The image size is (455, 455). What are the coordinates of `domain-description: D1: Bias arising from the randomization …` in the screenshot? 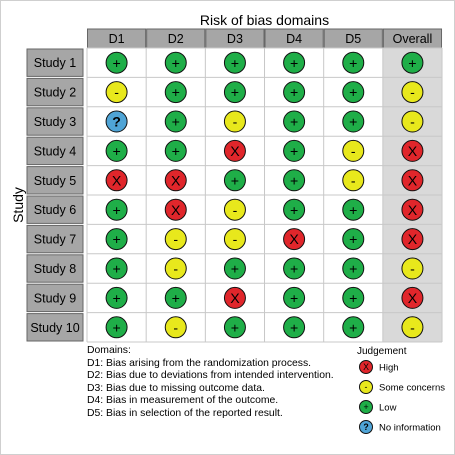 It's located at (199, 363).